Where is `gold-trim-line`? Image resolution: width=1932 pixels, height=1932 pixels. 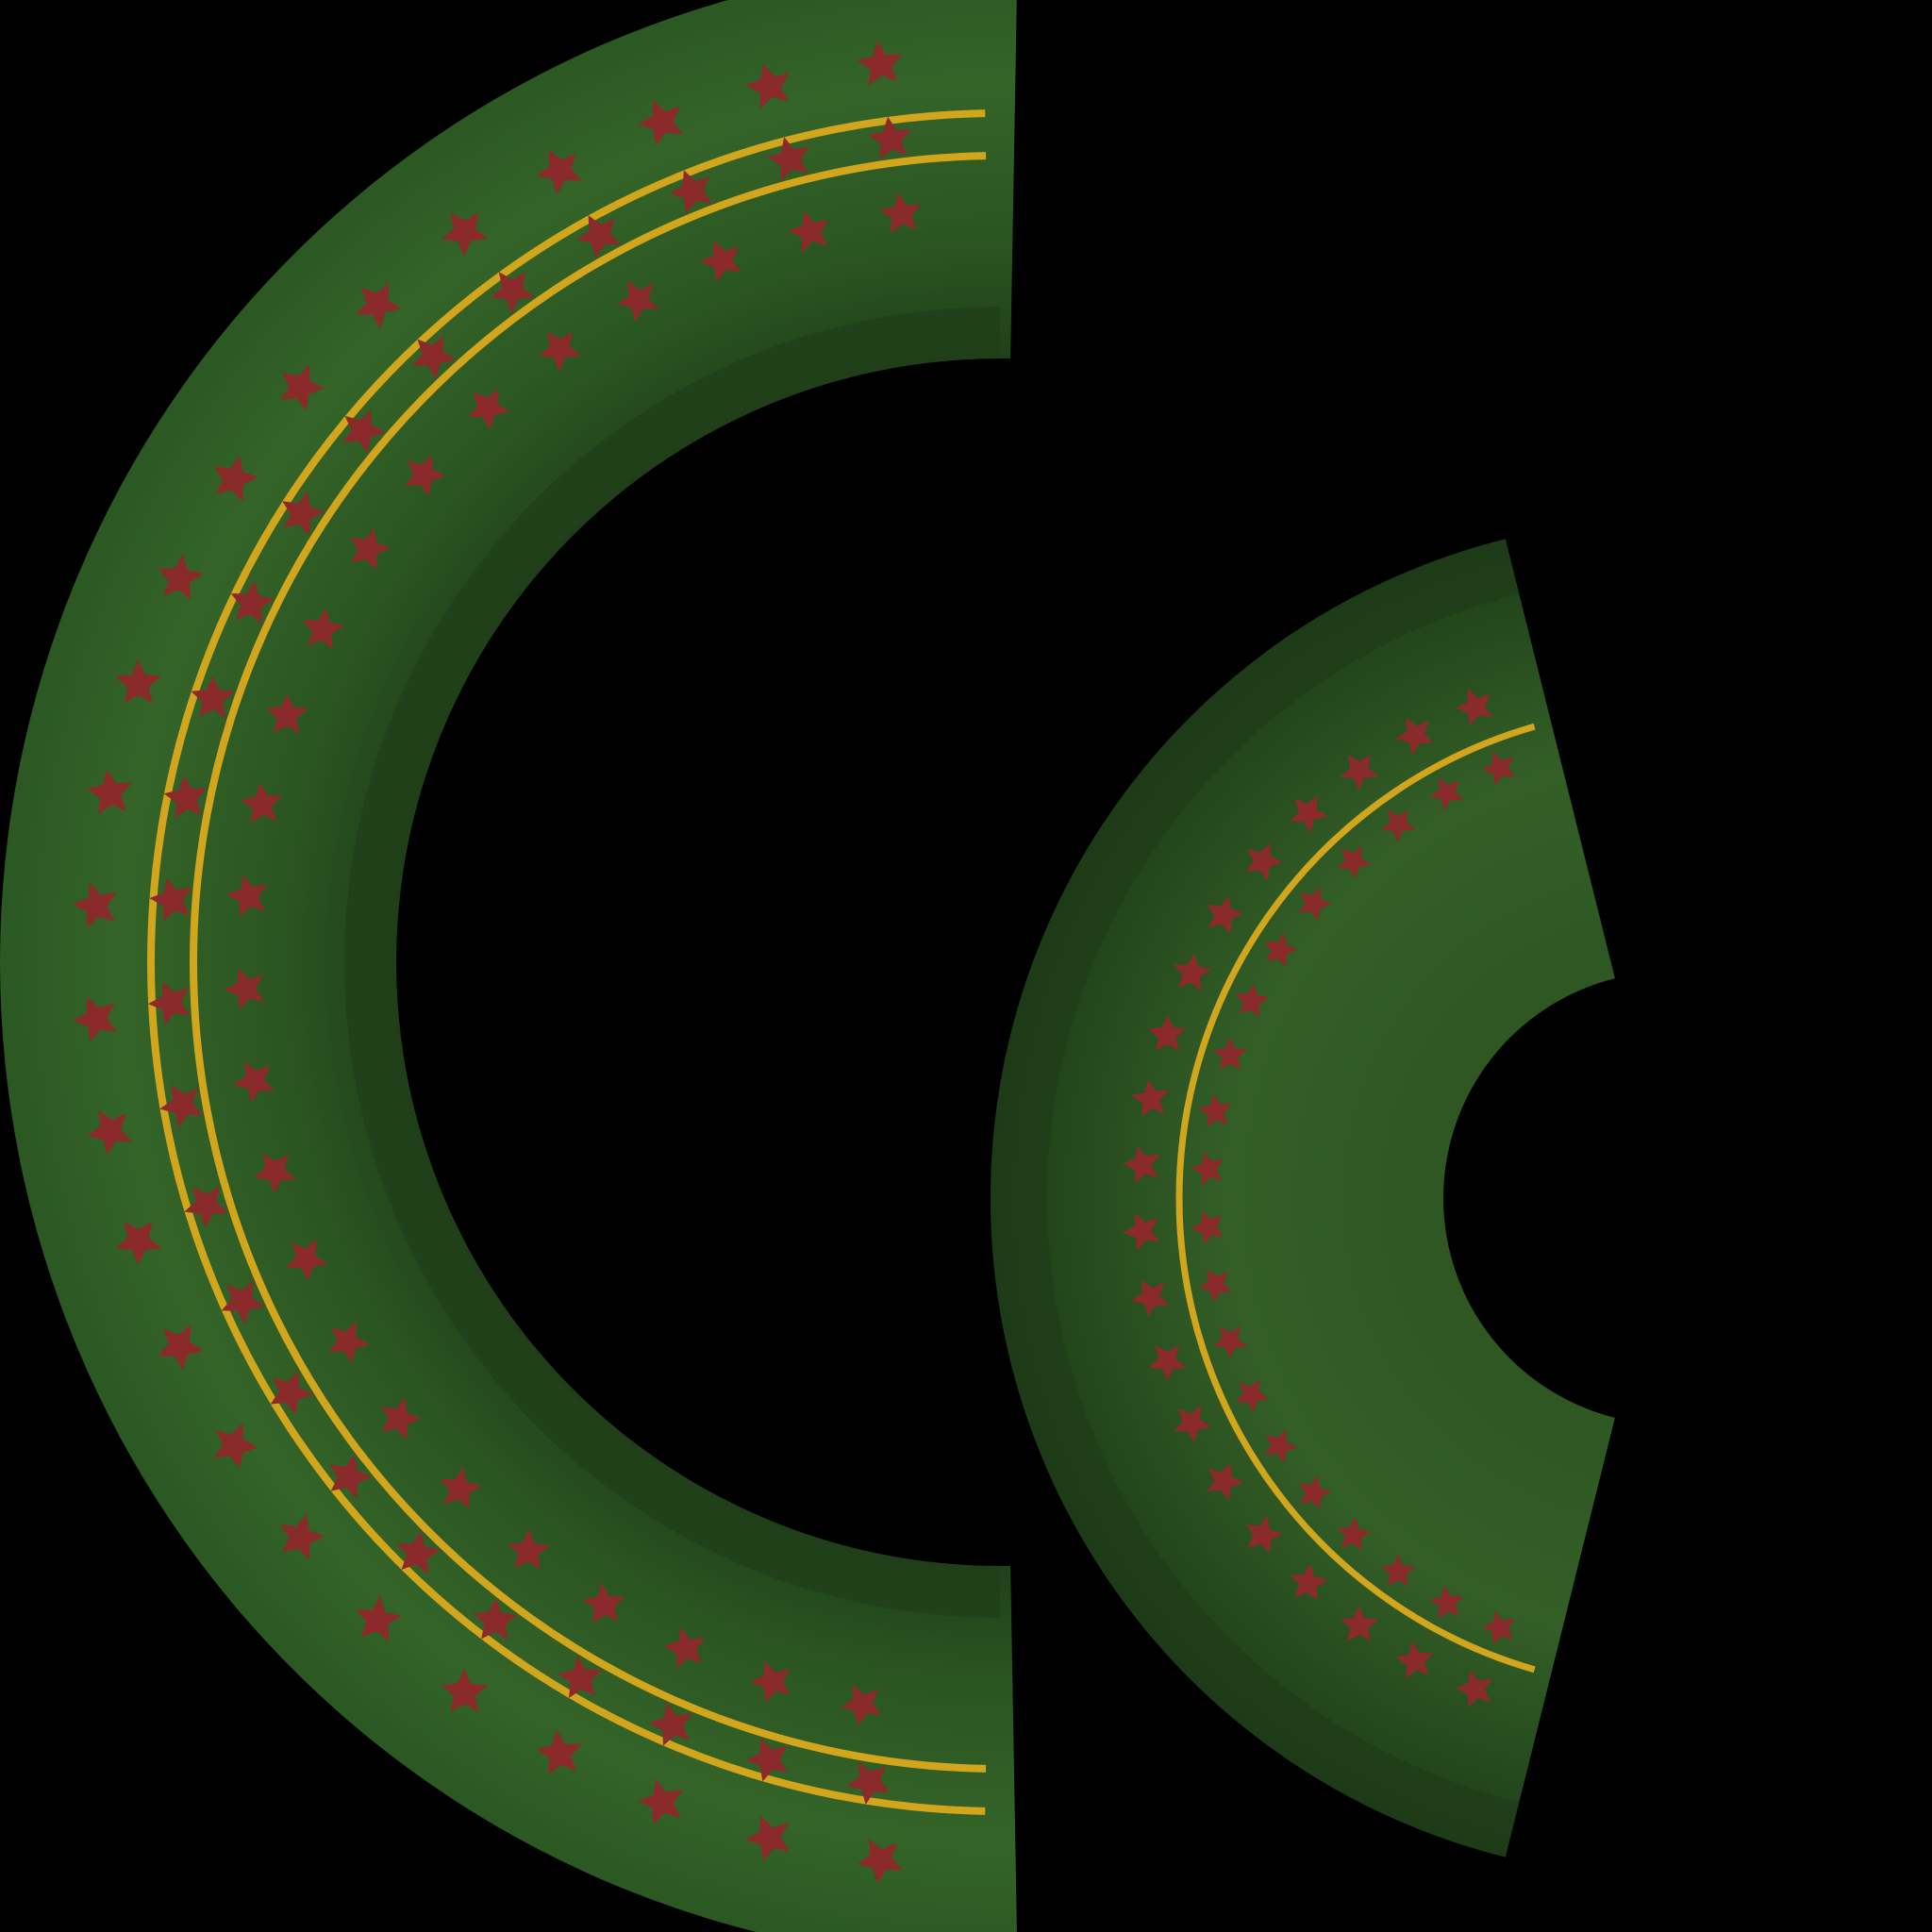 gold-trim-line is located at coordinates (1356, 1199).